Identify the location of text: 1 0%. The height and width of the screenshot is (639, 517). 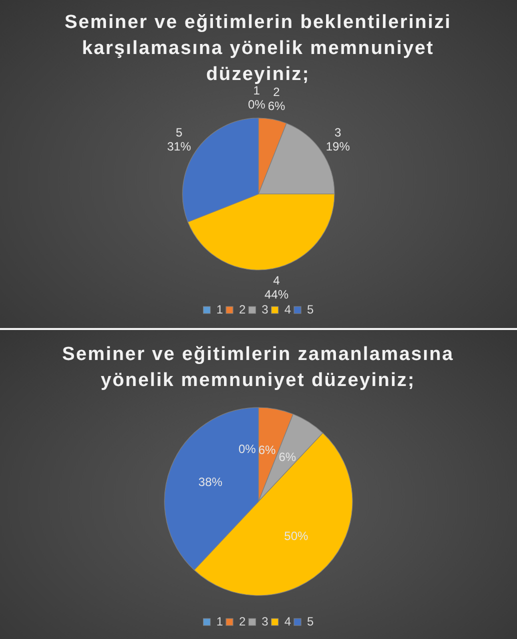
(257, 97).